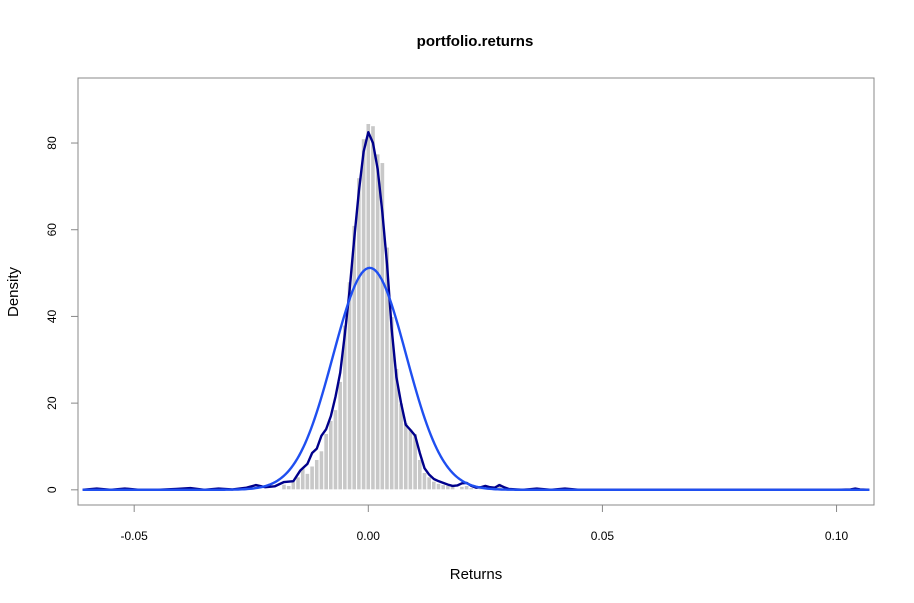  What do you see at coordinates (603, 536) in the screenshot?
I see `x-tick-label: 0.05` at bounding box center [603, 536].